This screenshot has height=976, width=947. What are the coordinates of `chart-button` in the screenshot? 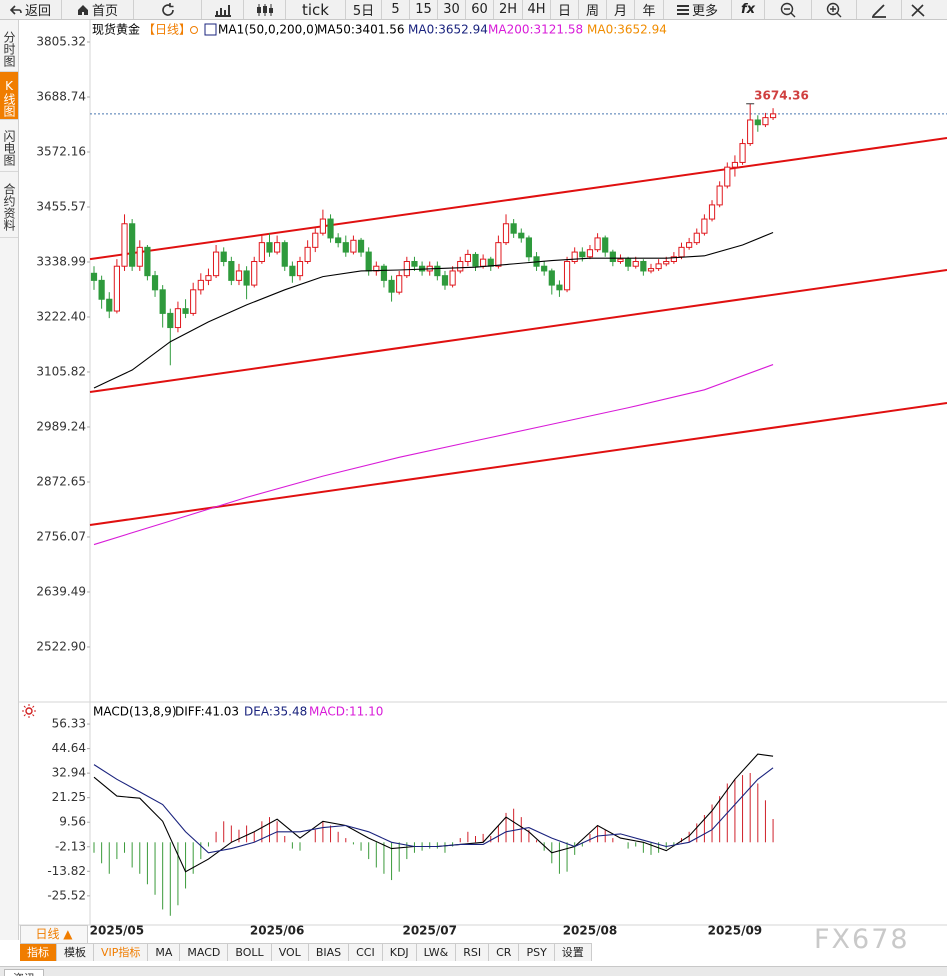 It's located at (223, 9).